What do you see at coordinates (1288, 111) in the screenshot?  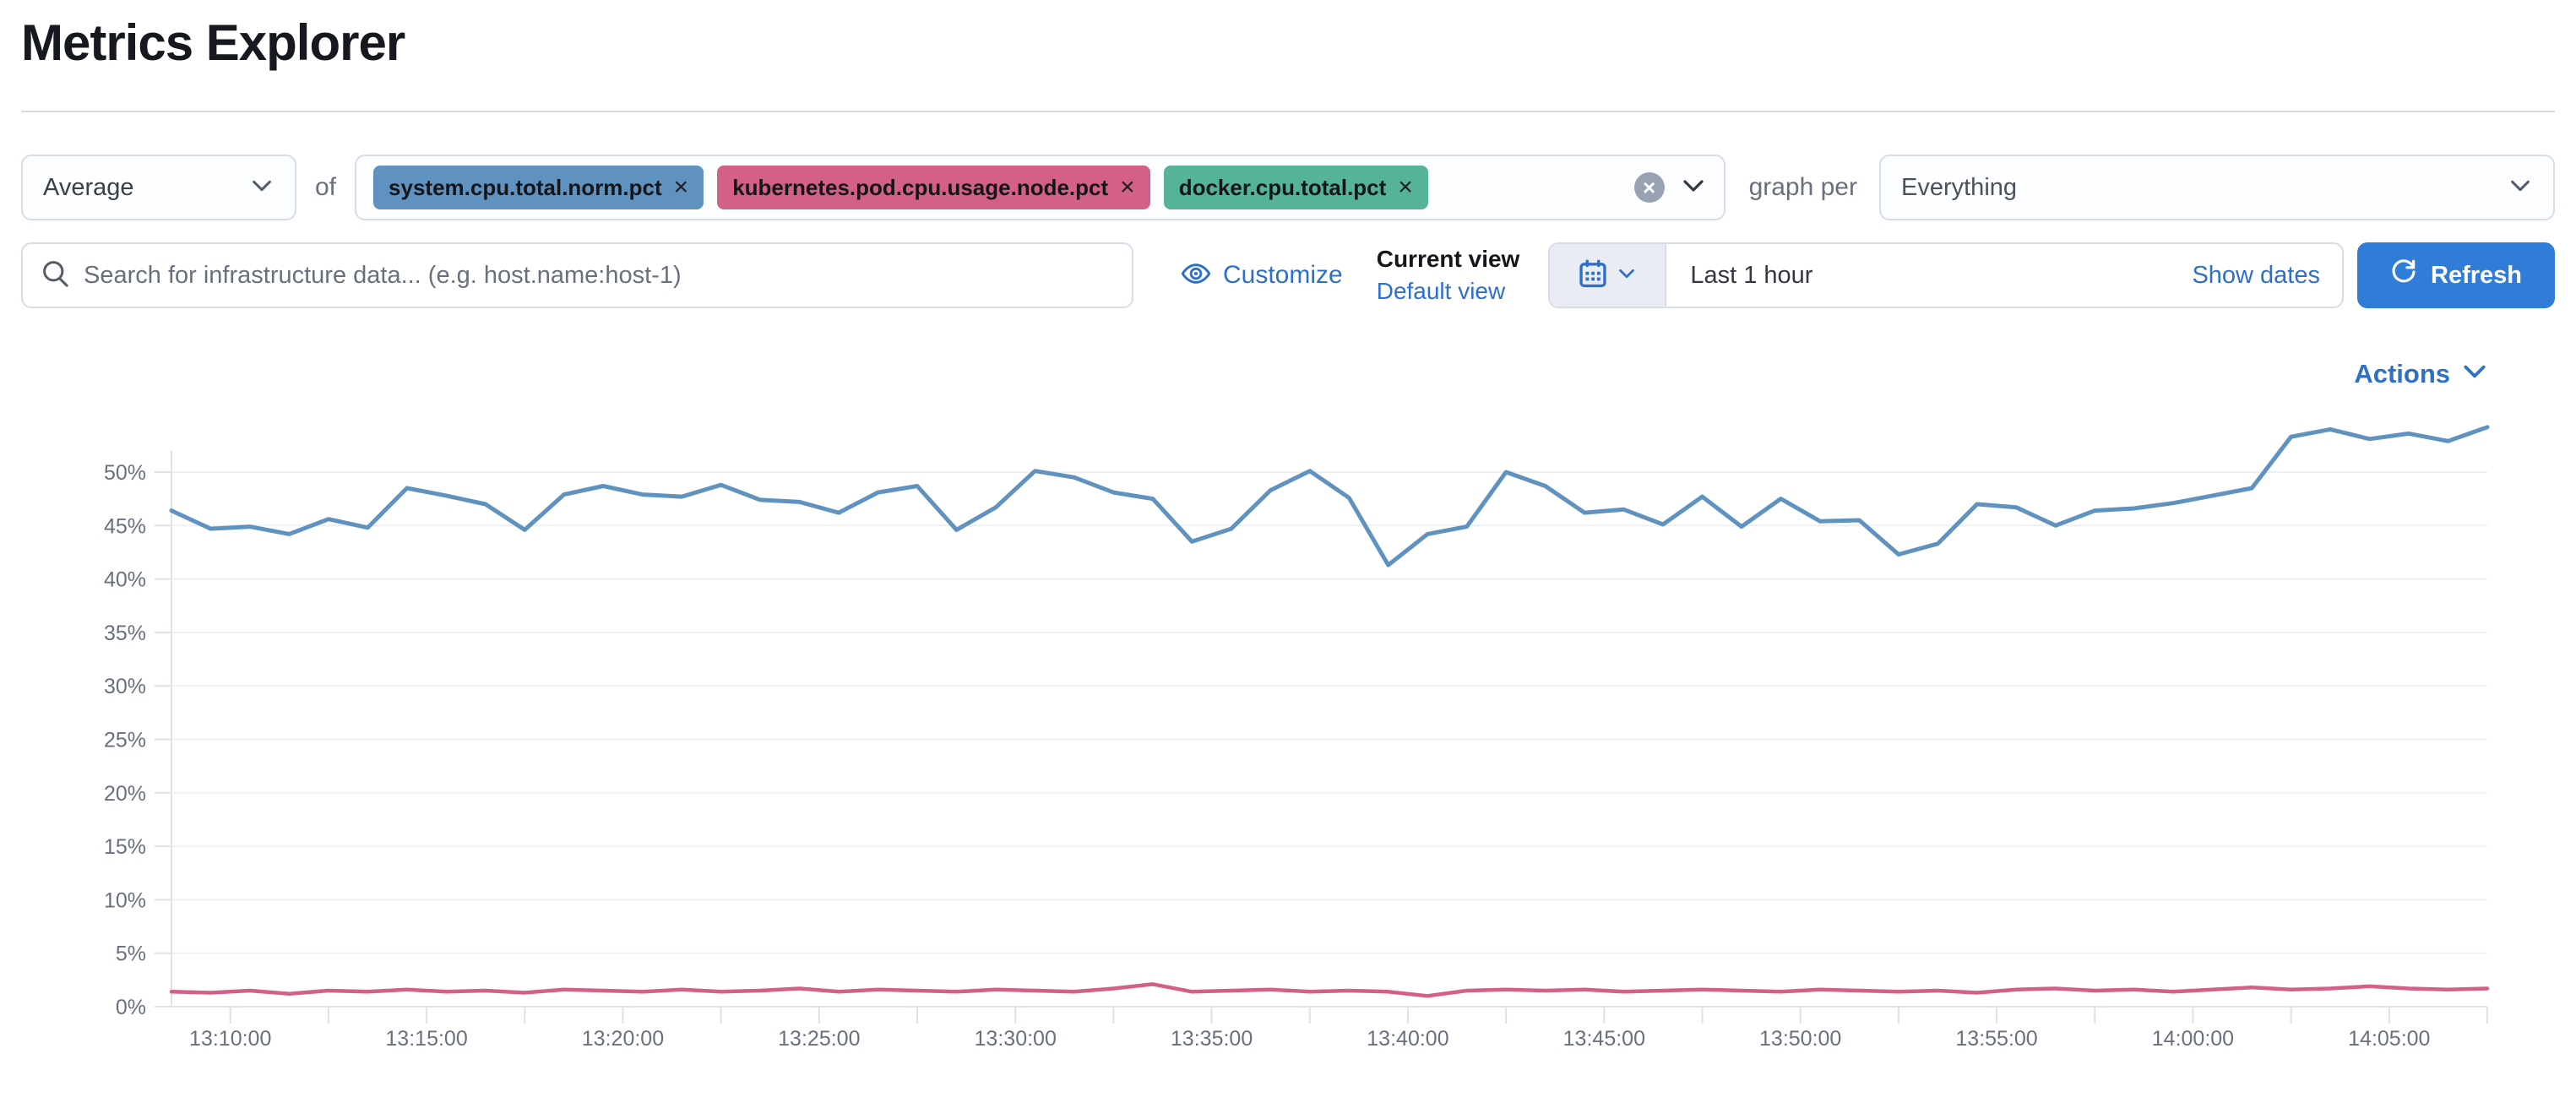 I see `header-divider` at bounding box center [1288, 111].